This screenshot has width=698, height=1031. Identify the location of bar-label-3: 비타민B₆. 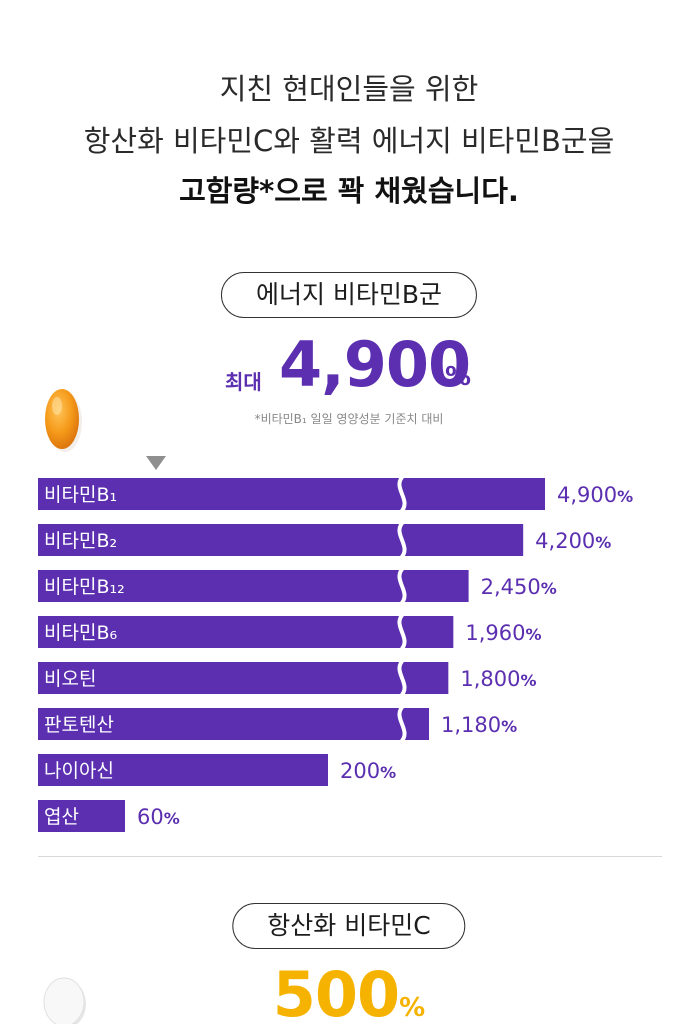
(80, 633).